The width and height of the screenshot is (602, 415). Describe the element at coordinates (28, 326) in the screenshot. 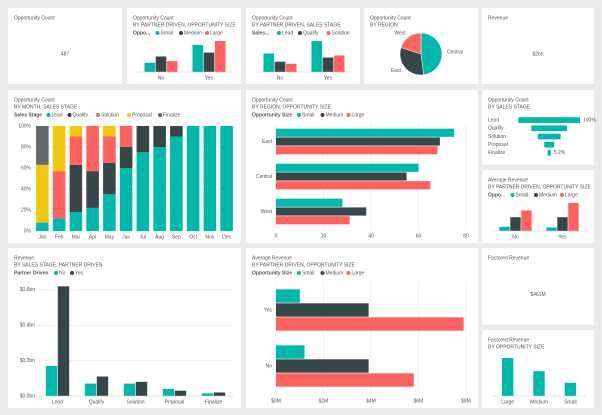

I see `y-tick-label: $0.4bn` at that location.